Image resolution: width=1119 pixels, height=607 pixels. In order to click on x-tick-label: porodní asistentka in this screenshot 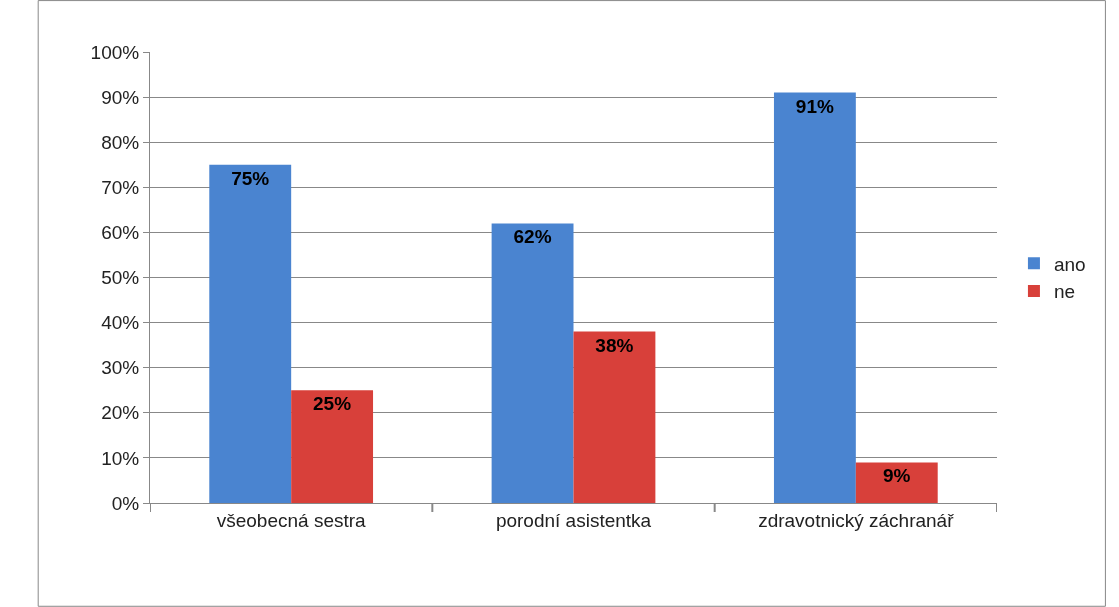, I will do `click(573, 520)`.